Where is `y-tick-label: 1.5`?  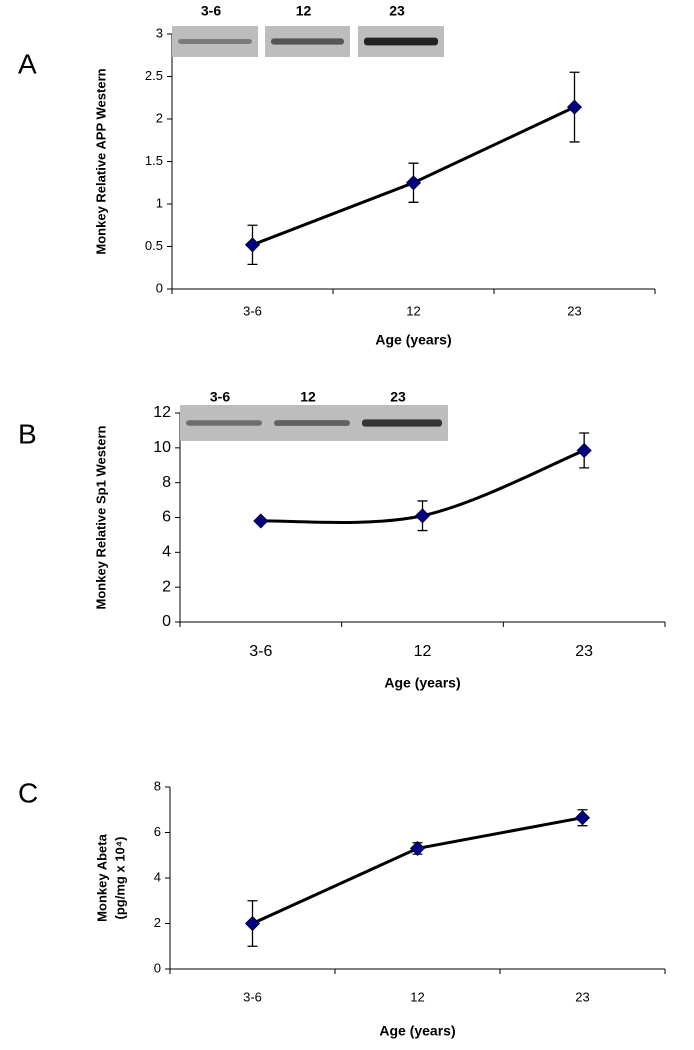
y-tick-label: 1.5 is located at coordinates (154, 160).